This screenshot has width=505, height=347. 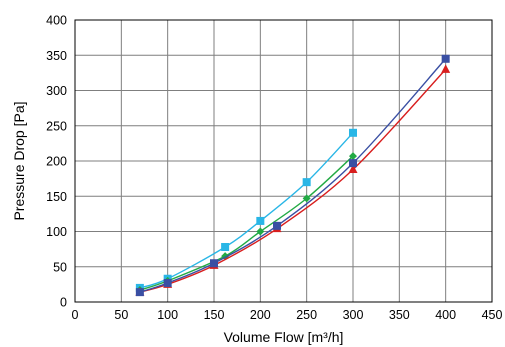 I want to click on x-tick-labels: 0 50 100 150 200 250 300 350 400 450, so click(x=287, y=315).